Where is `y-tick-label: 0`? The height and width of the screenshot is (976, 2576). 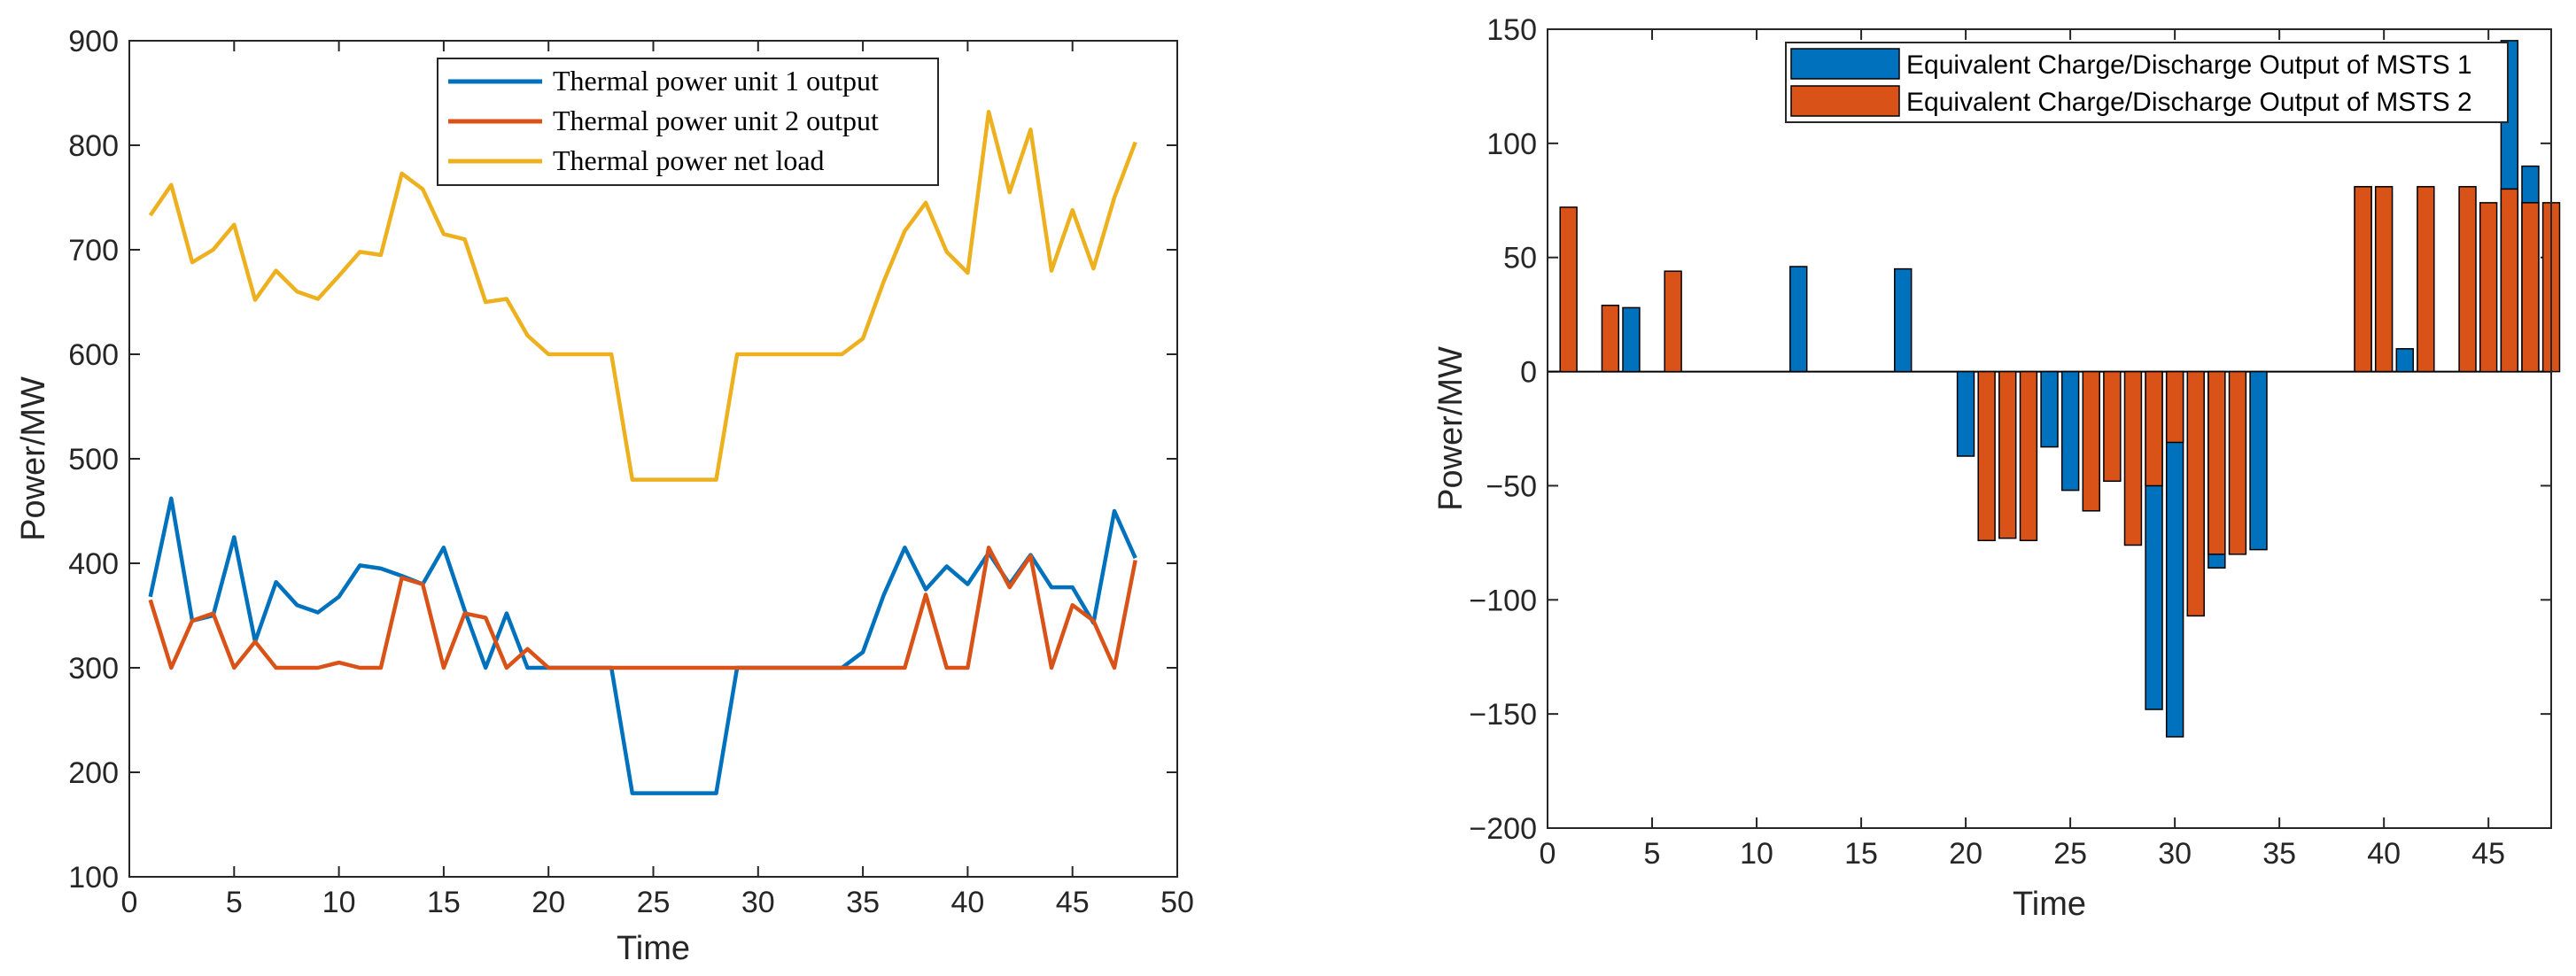 y-tick-label: 0 is located at coordinates (1528, 373).